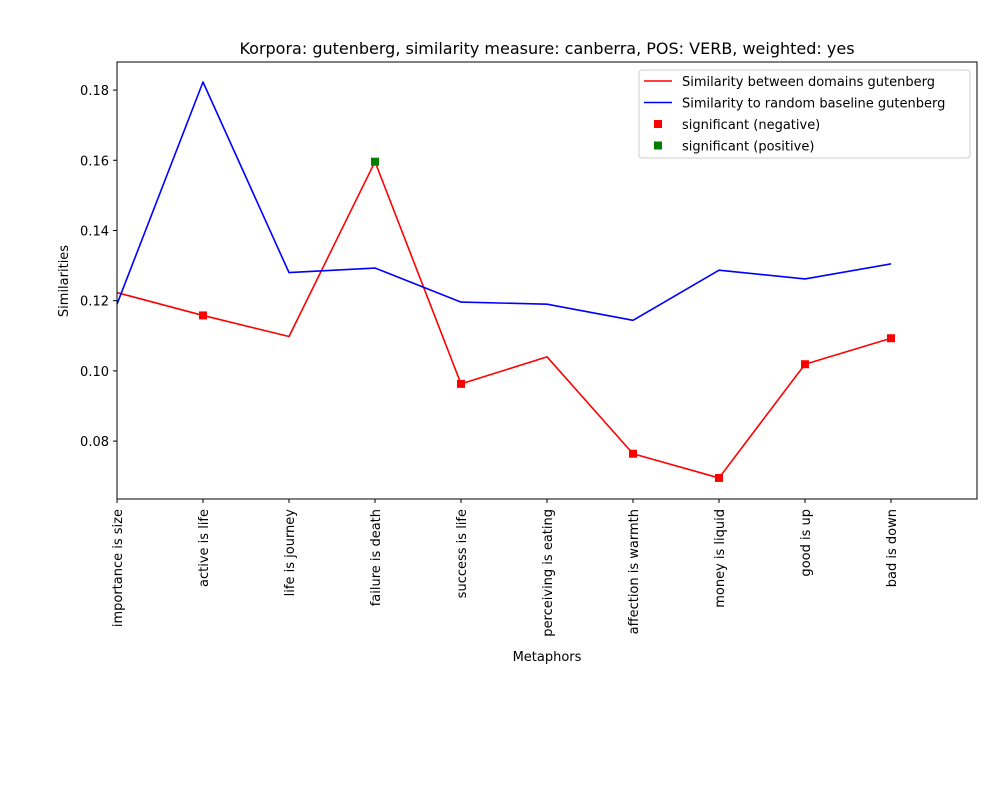  I want to click on y-tick-label-3: 0.14, so click(94, 231).